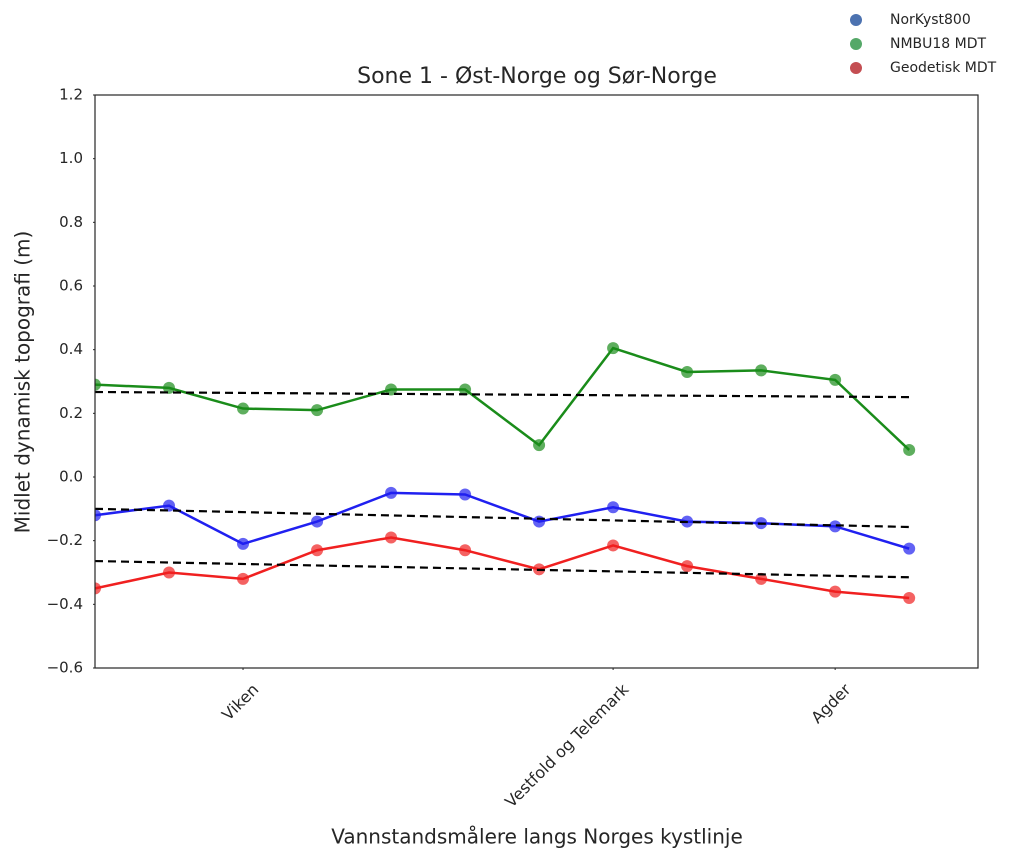 The height and width of the screenshot is (854, 1012). Describe the element at coordinates (71, 349) in the screenshot. I see `y-tick-label: 0.4` at that location.